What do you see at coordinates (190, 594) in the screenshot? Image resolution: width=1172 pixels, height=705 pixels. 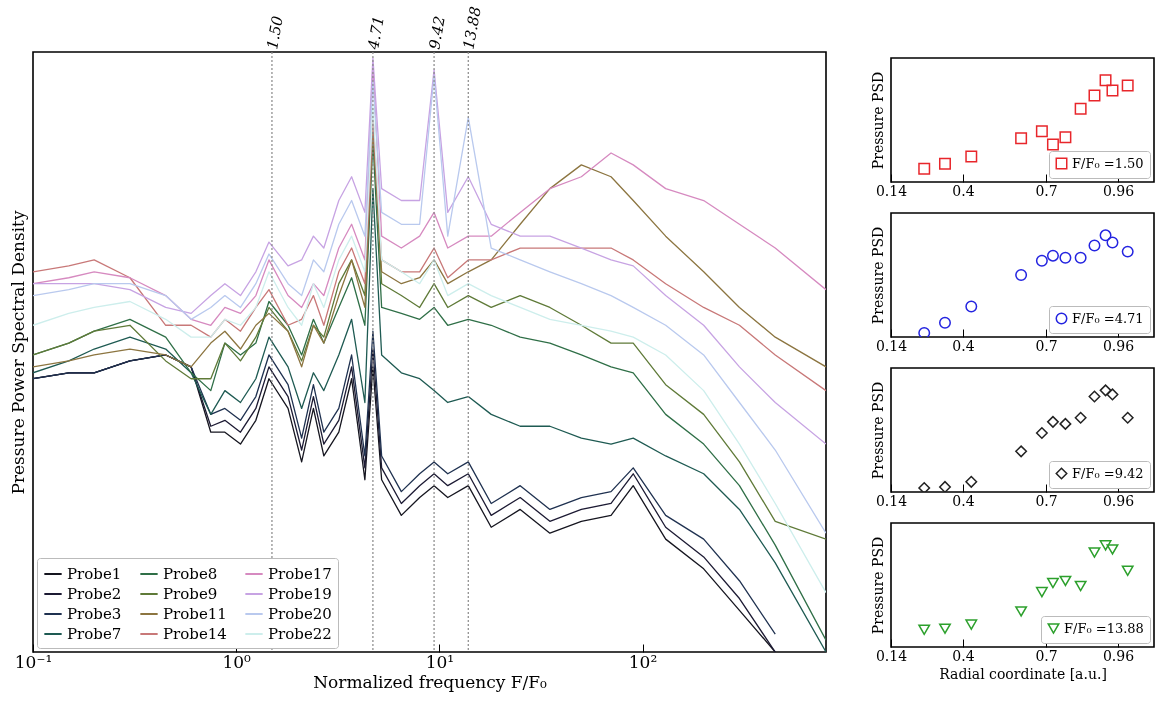 I see `legend-label: Probe9` at bounding box center [190, 594].